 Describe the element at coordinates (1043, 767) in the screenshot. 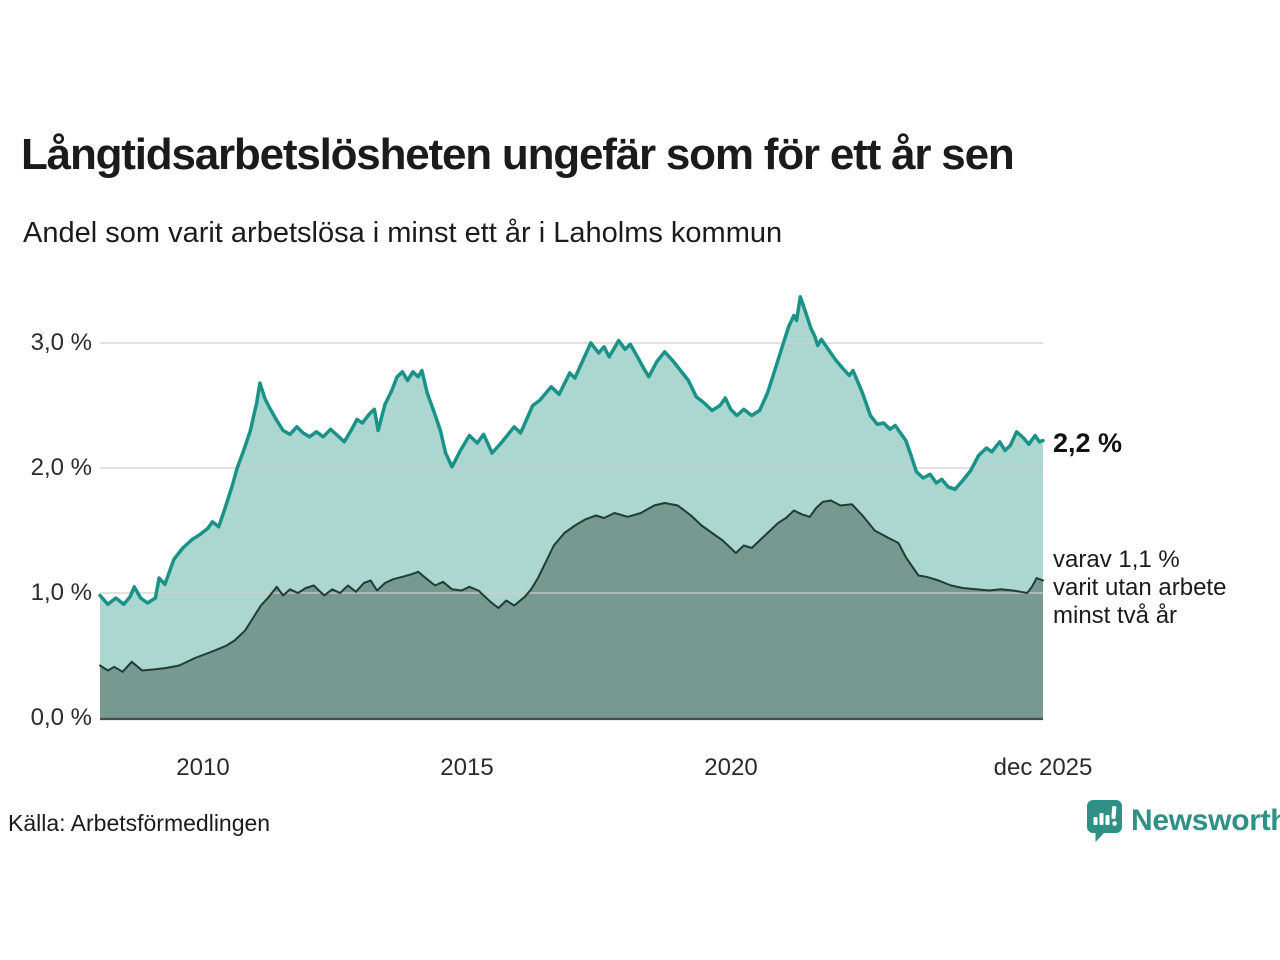

I see `x-tick-label-dec-2025: dec 2025` at that location.